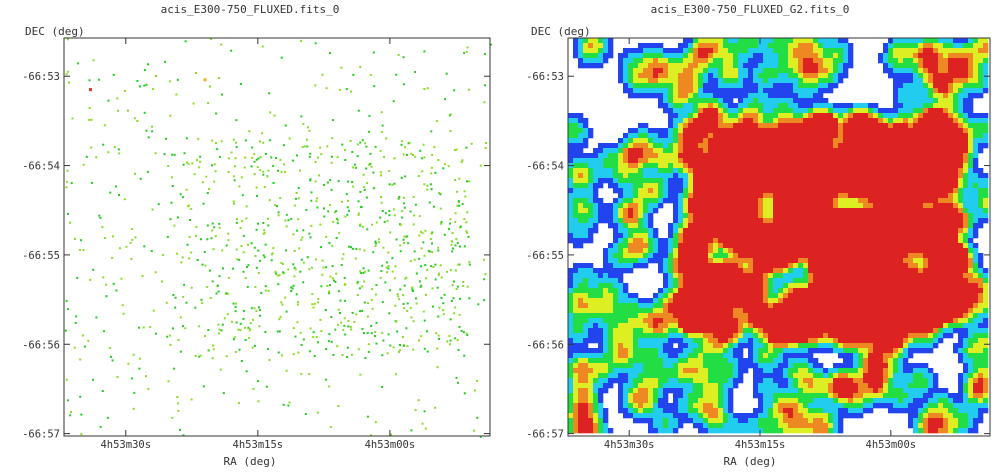  What do you see at coordinates (750, 9) in the screenshot?
I see `chart-title: acis_E300-750_FLUXED_G2.fits_0` at bounding box center [750, 9].